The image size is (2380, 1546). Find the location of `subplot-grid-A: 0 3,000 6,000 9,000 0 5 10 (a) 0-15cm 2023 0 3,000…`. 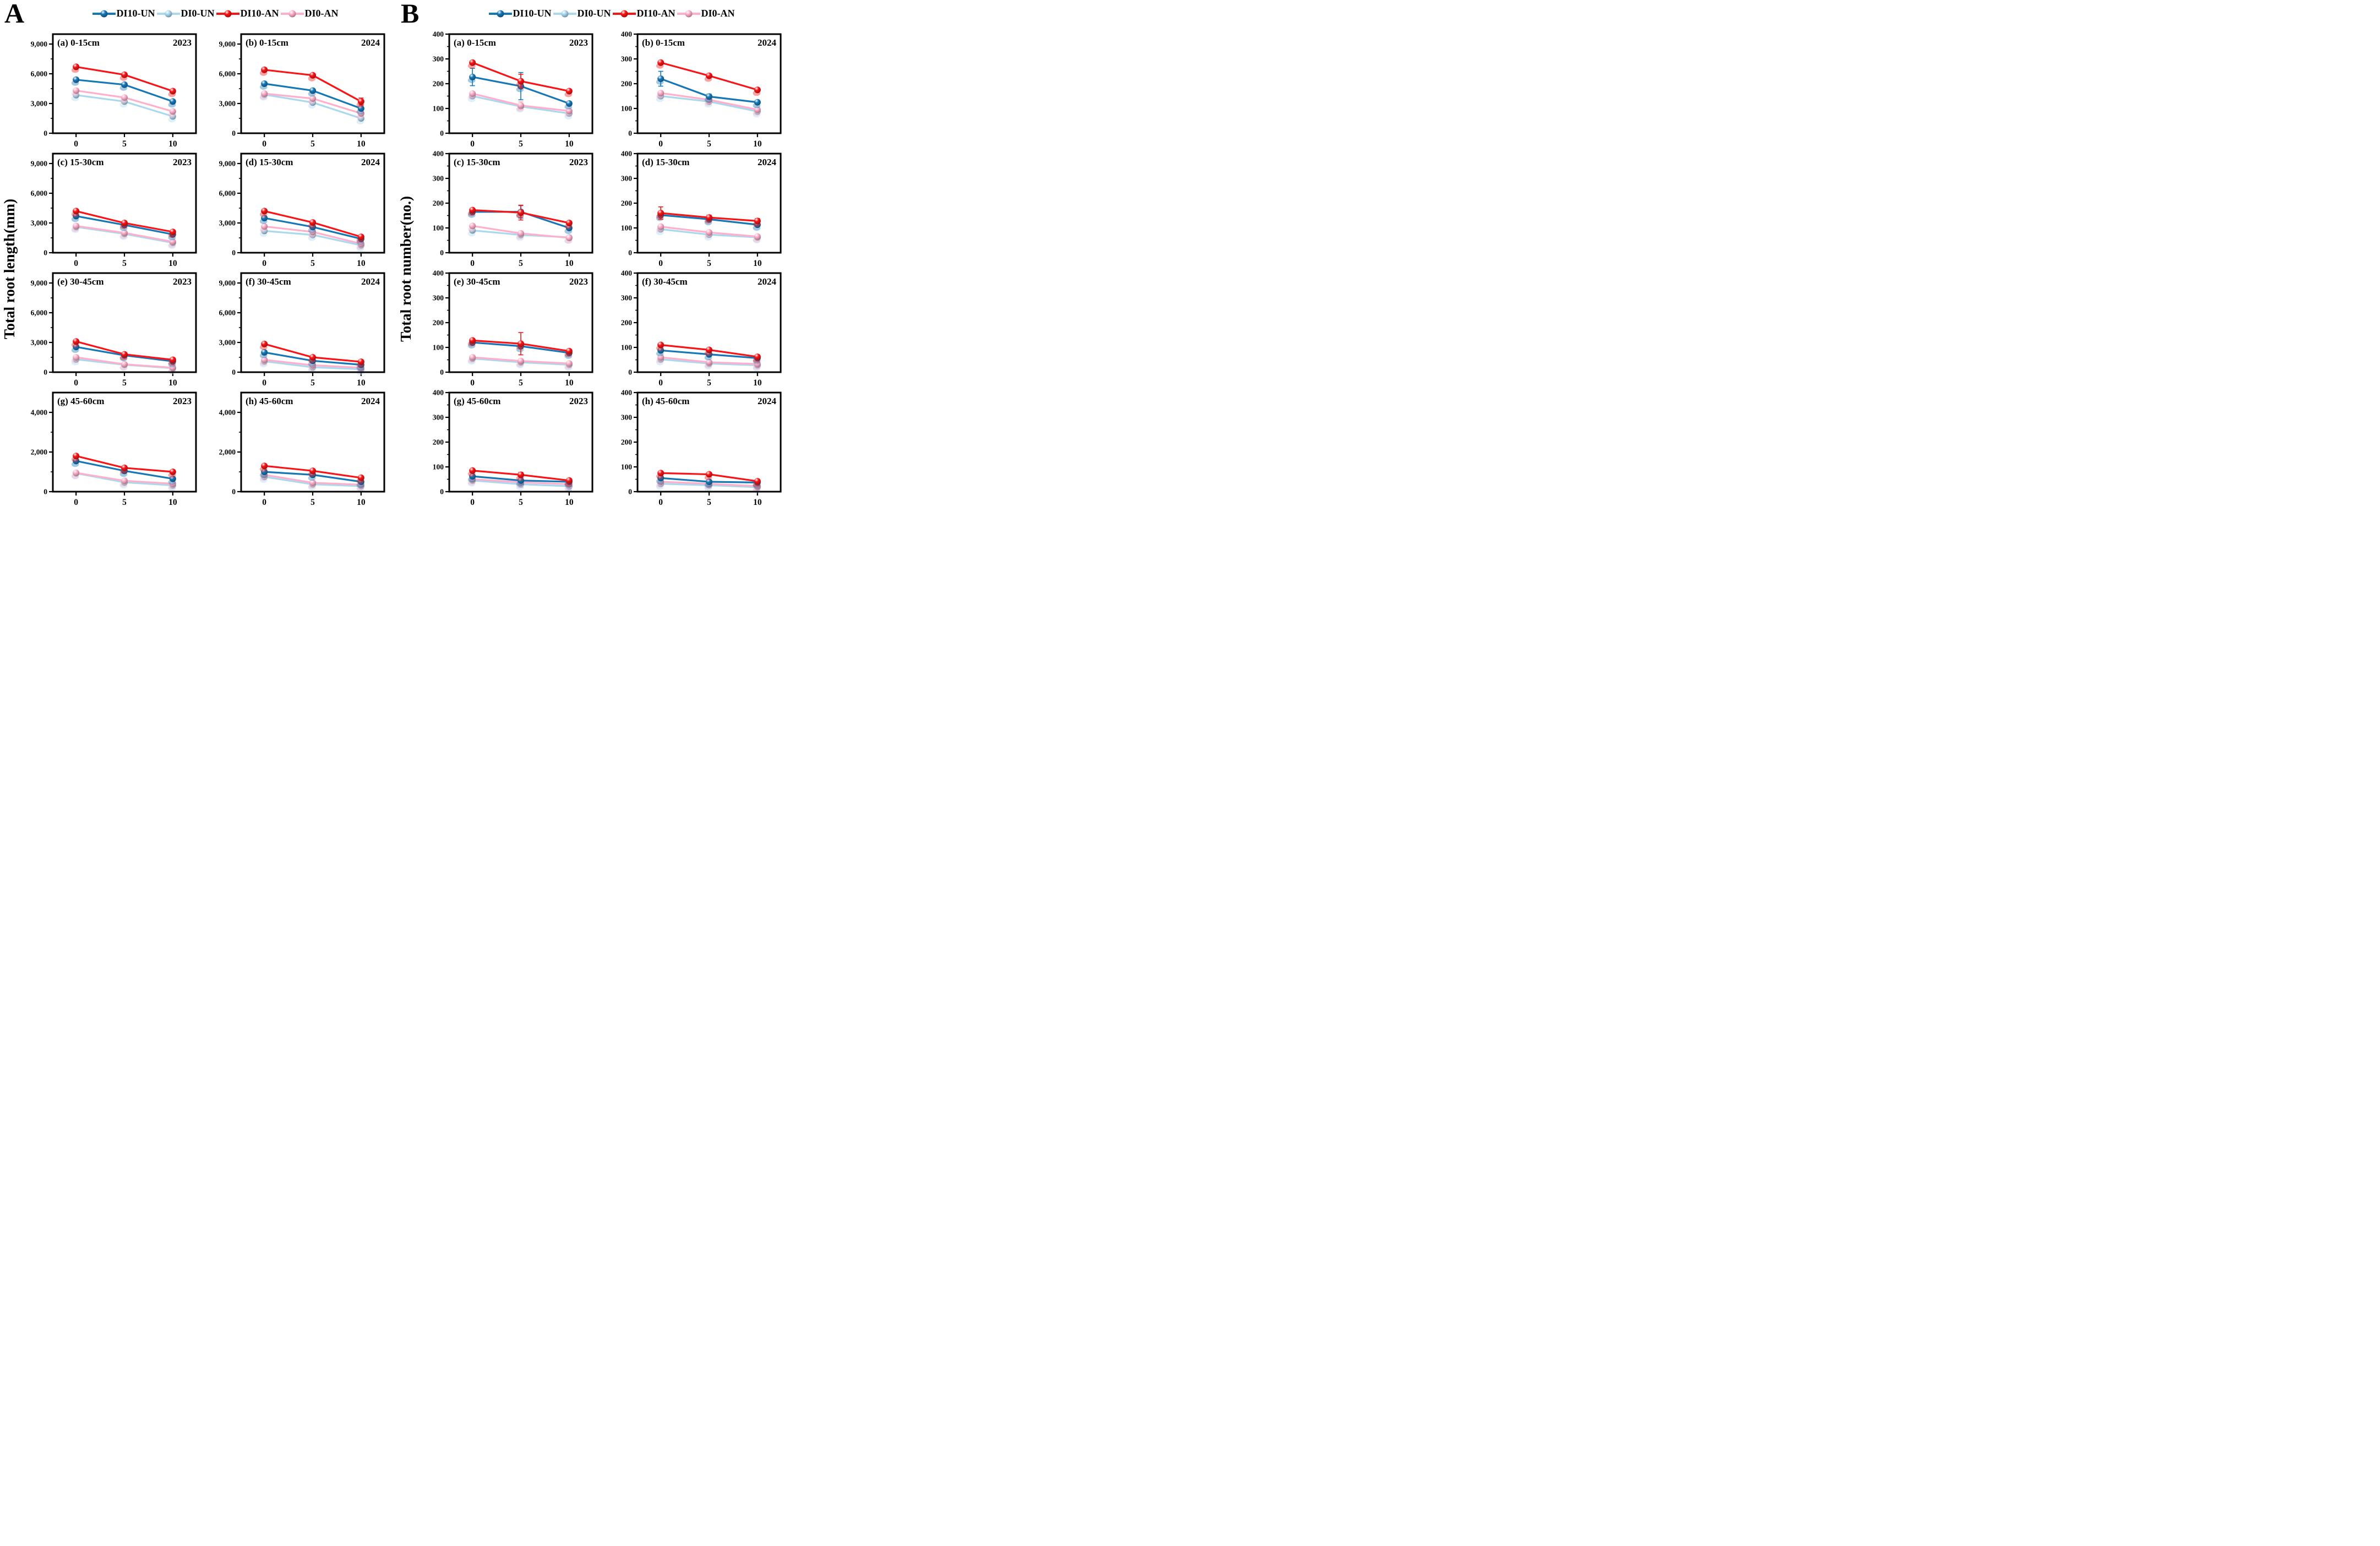

subplot-grid-A: 0 3,000 6,000 9,000 0 5 10 (a) 0-15cm 2023 0 3,000… is located at coordinates (204, 269).